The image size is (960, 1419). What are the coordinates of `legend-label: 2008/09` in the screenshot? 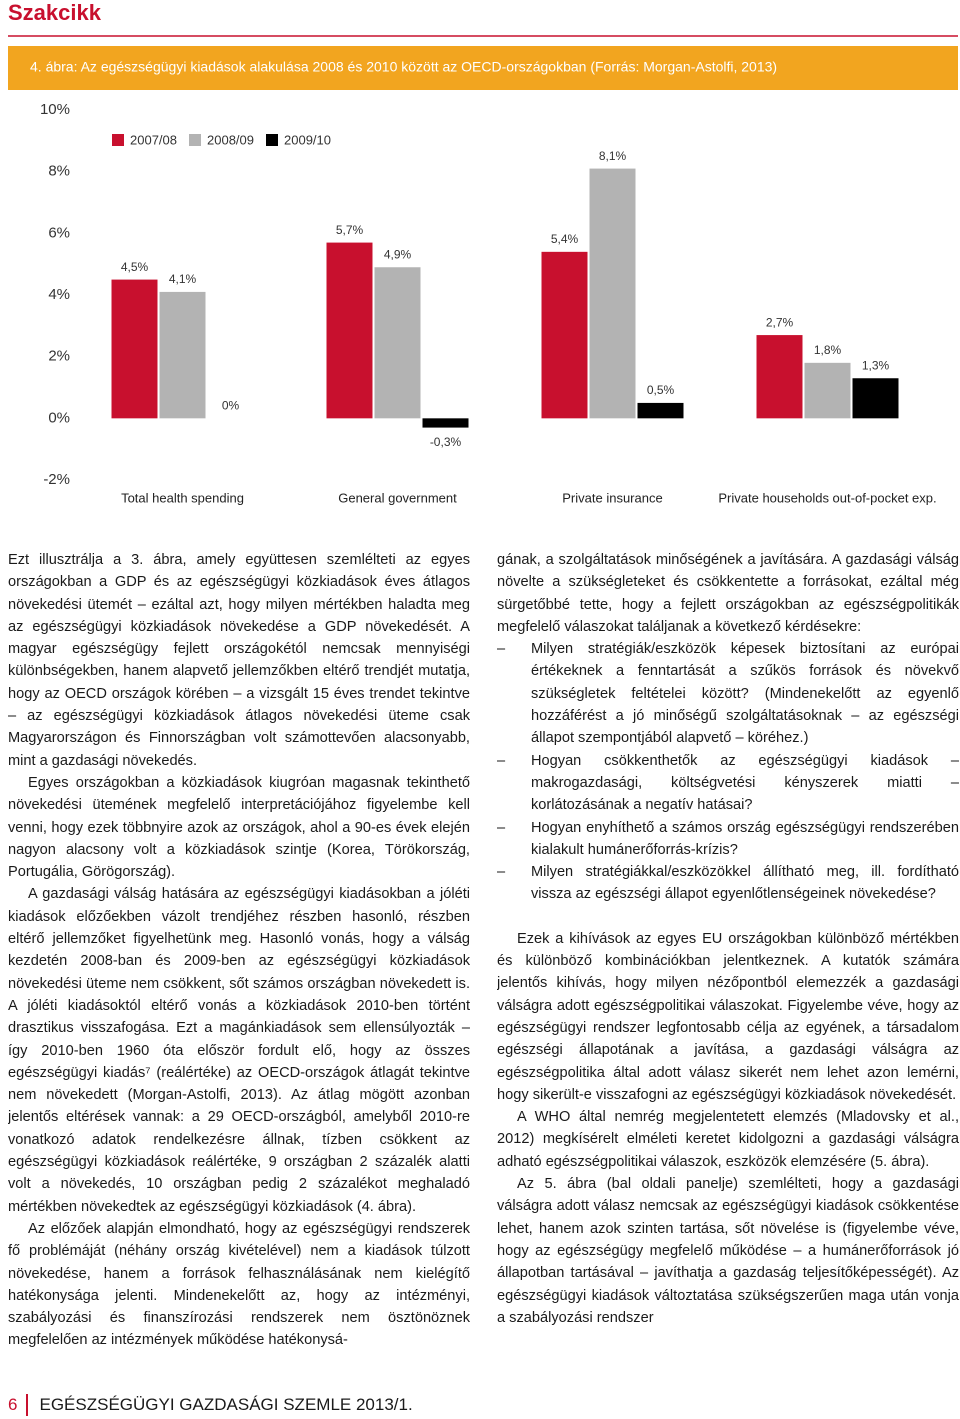 It's located at (230, 139).